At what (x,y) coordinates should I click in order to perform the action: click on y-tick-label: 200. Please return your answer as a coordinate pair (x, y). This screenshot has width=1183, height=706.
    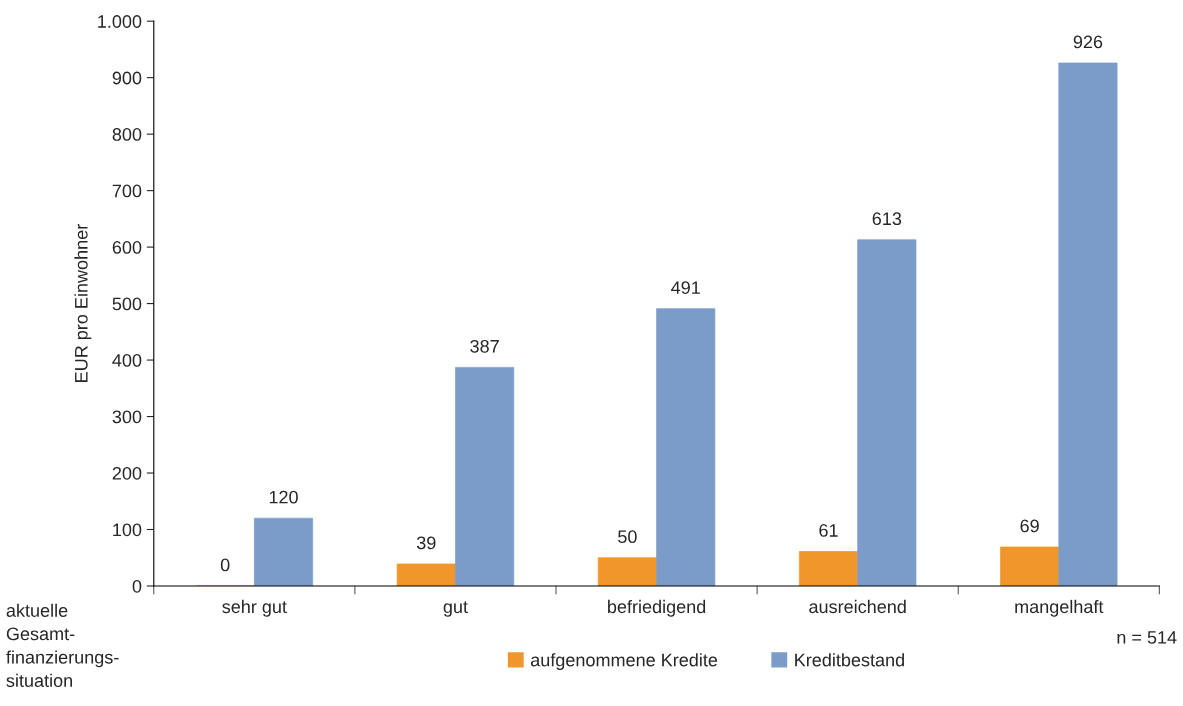
    Looking at the image, I should click on (127, 473).